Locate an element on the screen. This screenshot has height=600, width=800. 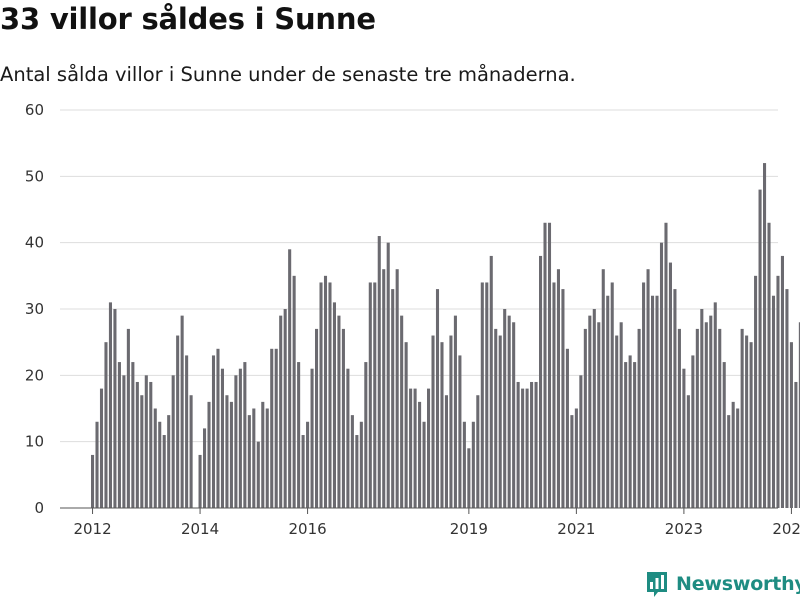
x-tick-label: 2023 is located at coordinates (684, 529).